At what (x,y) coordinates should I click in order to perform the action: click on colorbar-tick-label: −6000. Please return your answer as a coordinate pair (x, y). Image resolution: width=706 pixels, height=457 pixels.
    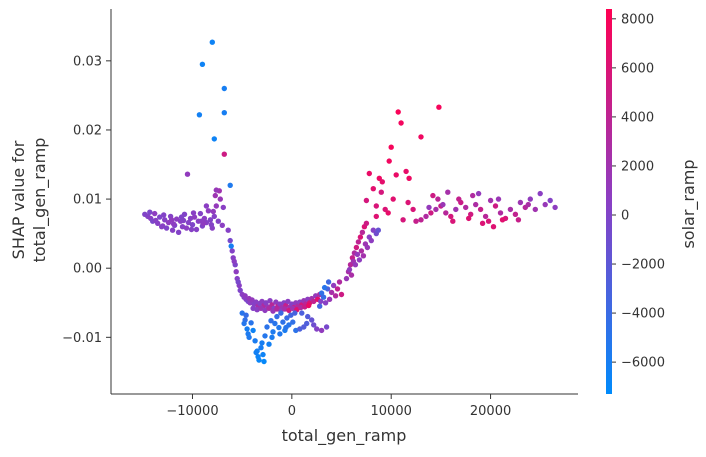
    Looking at the image, I should click on (643, 363).